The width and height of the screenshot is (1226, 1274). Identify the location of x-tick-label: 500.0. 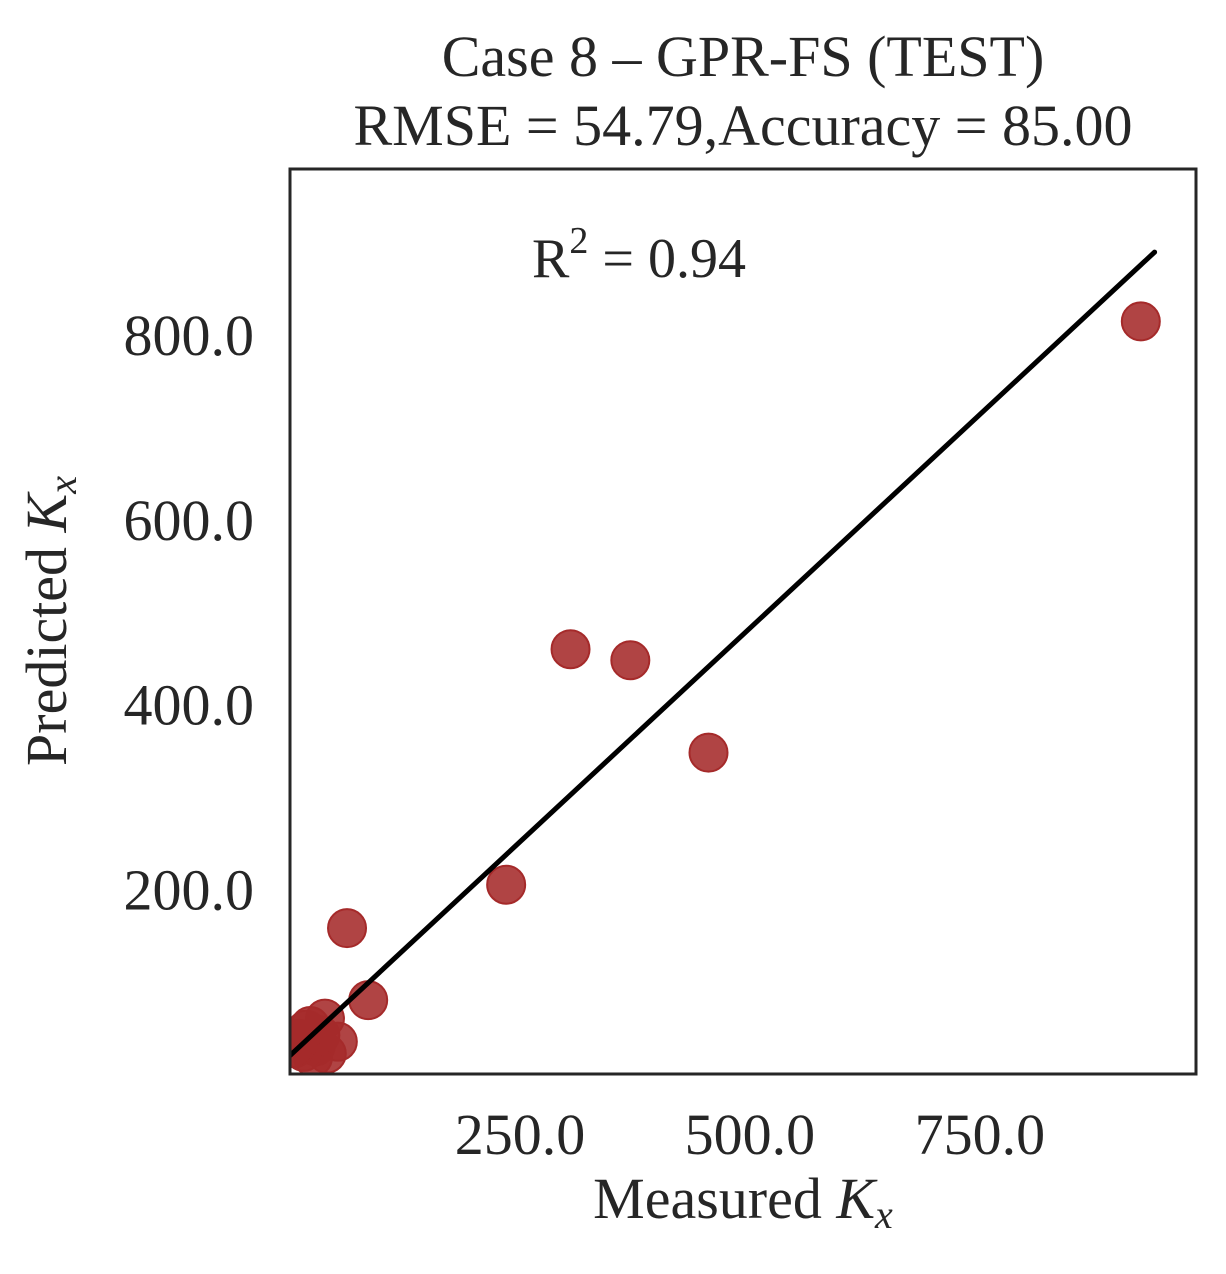
(750, 1134).